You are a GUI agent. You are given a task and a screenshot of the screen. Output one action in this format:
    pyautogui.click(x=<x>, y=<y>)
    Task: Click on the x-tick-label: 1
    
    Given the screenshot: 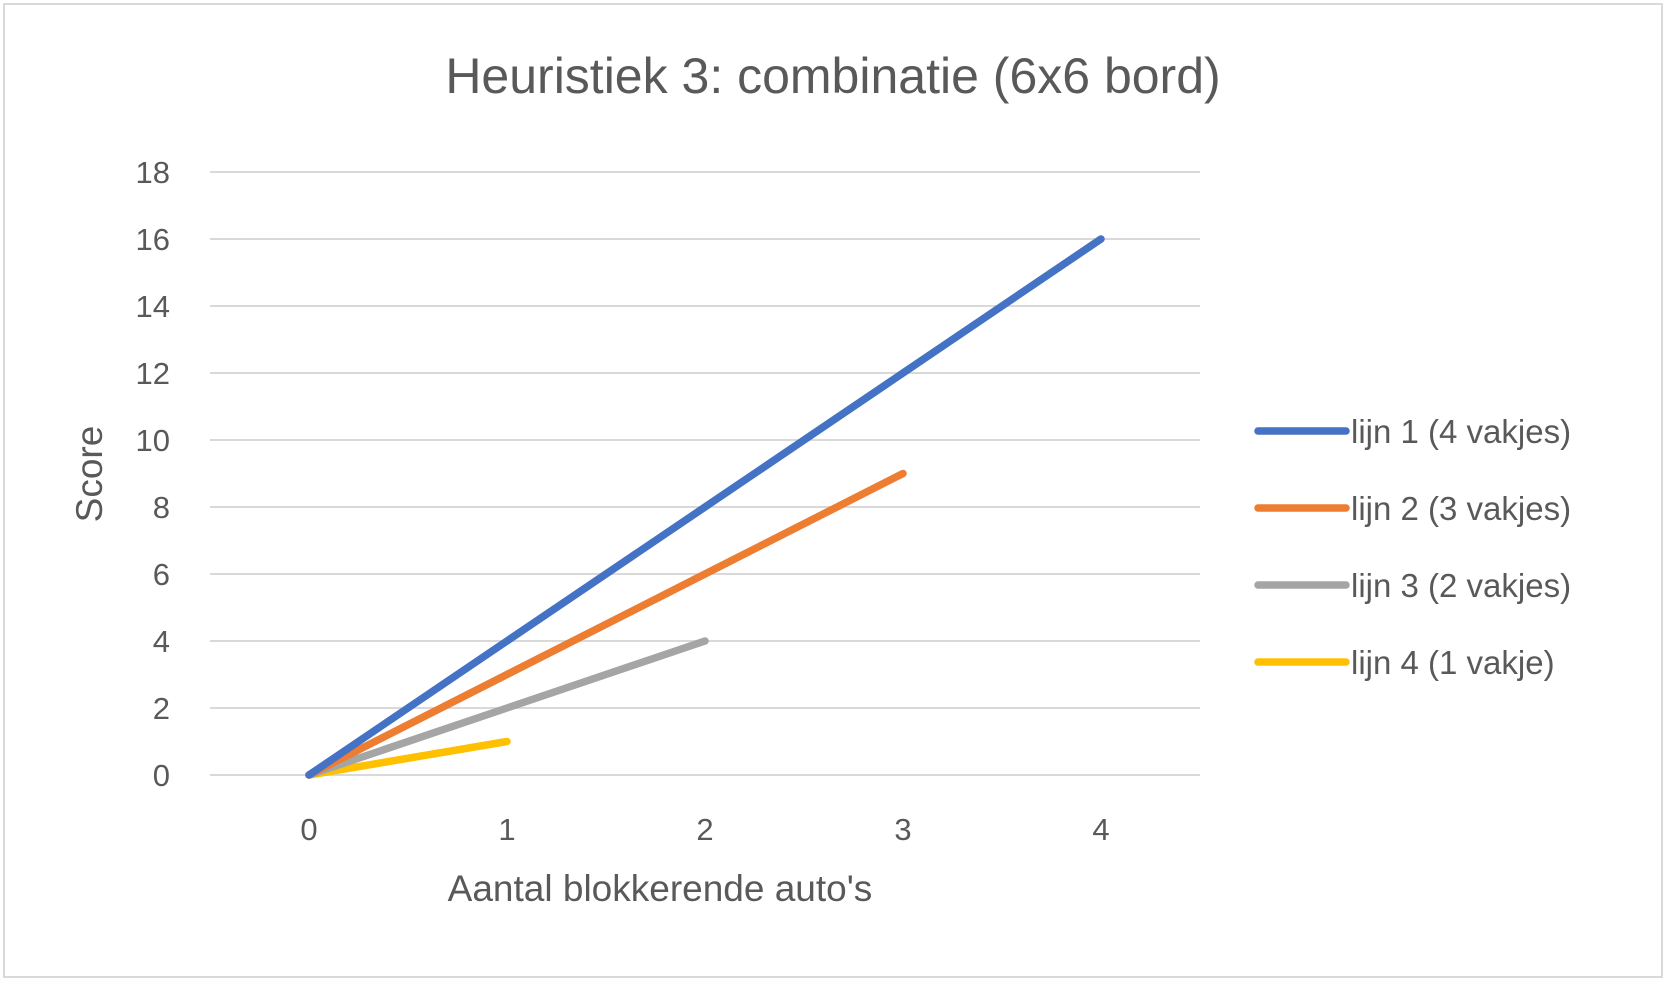 What is the action you would take?
    pyautogui.click(x=506, y=829)
    